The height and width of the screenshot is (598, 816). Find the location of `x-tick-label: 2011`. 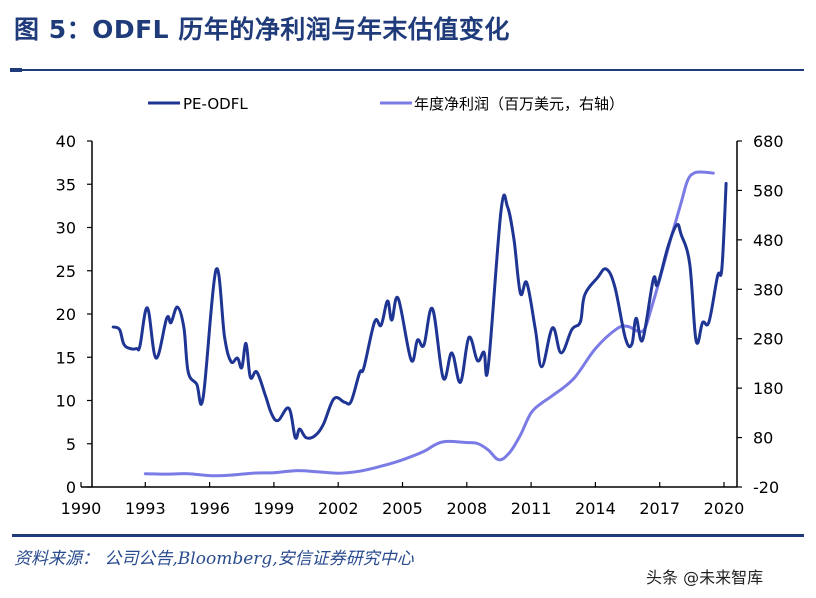

x-tick-label: 2011 is located at coordinates (531, 508).